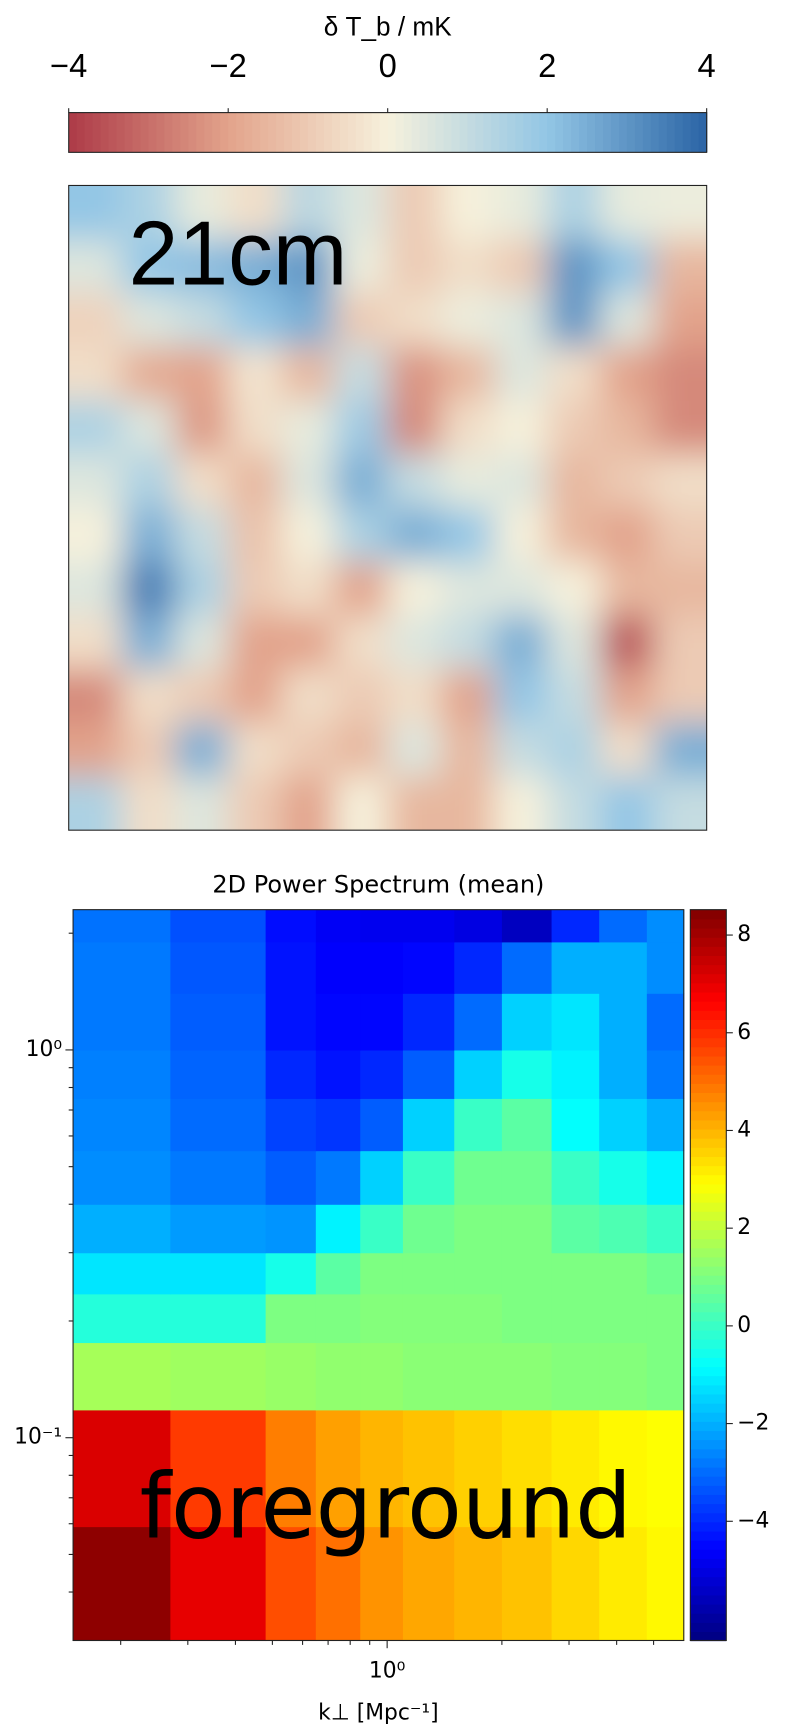 This screenshot has width=807, height=1731. Describe the element at coordinates (744, 1032) in the screenshot. I see `colorbar-tick-label: 6` at that location.